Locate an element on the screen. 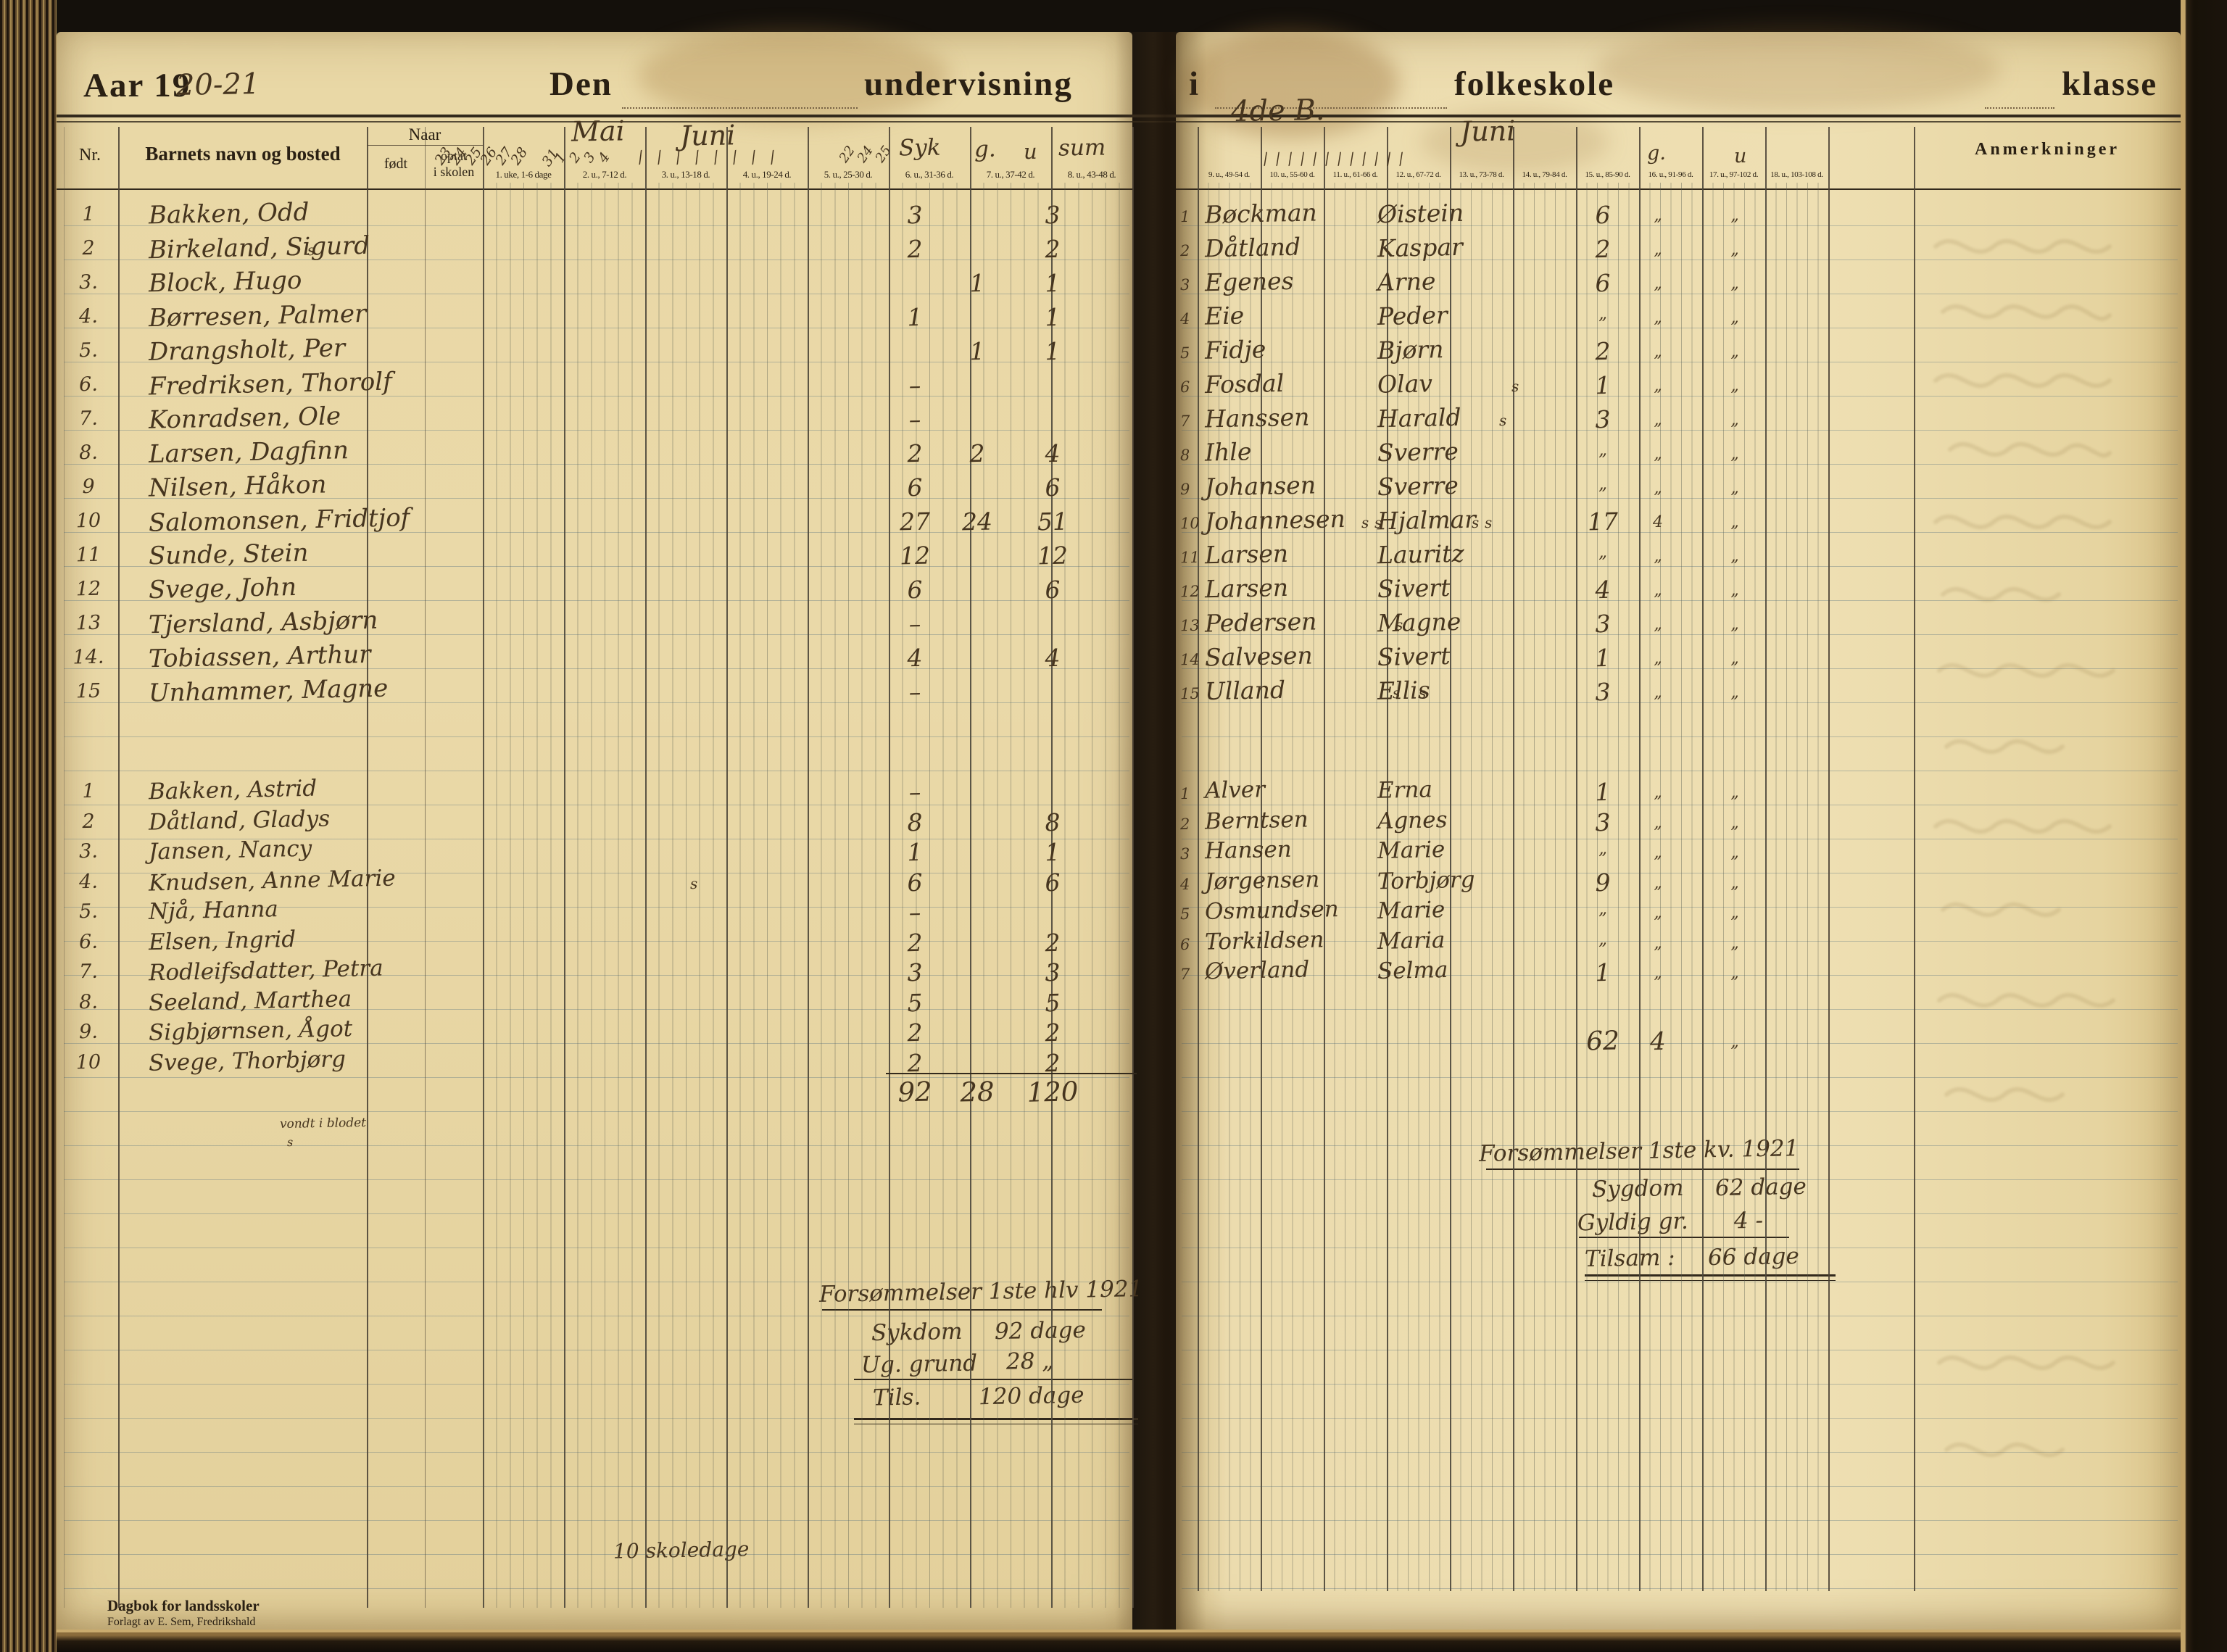 Image resolution: width=2227 pixels, height=1652 pixels. attendance-sum: 6 is located at coordinates (1053, 590).